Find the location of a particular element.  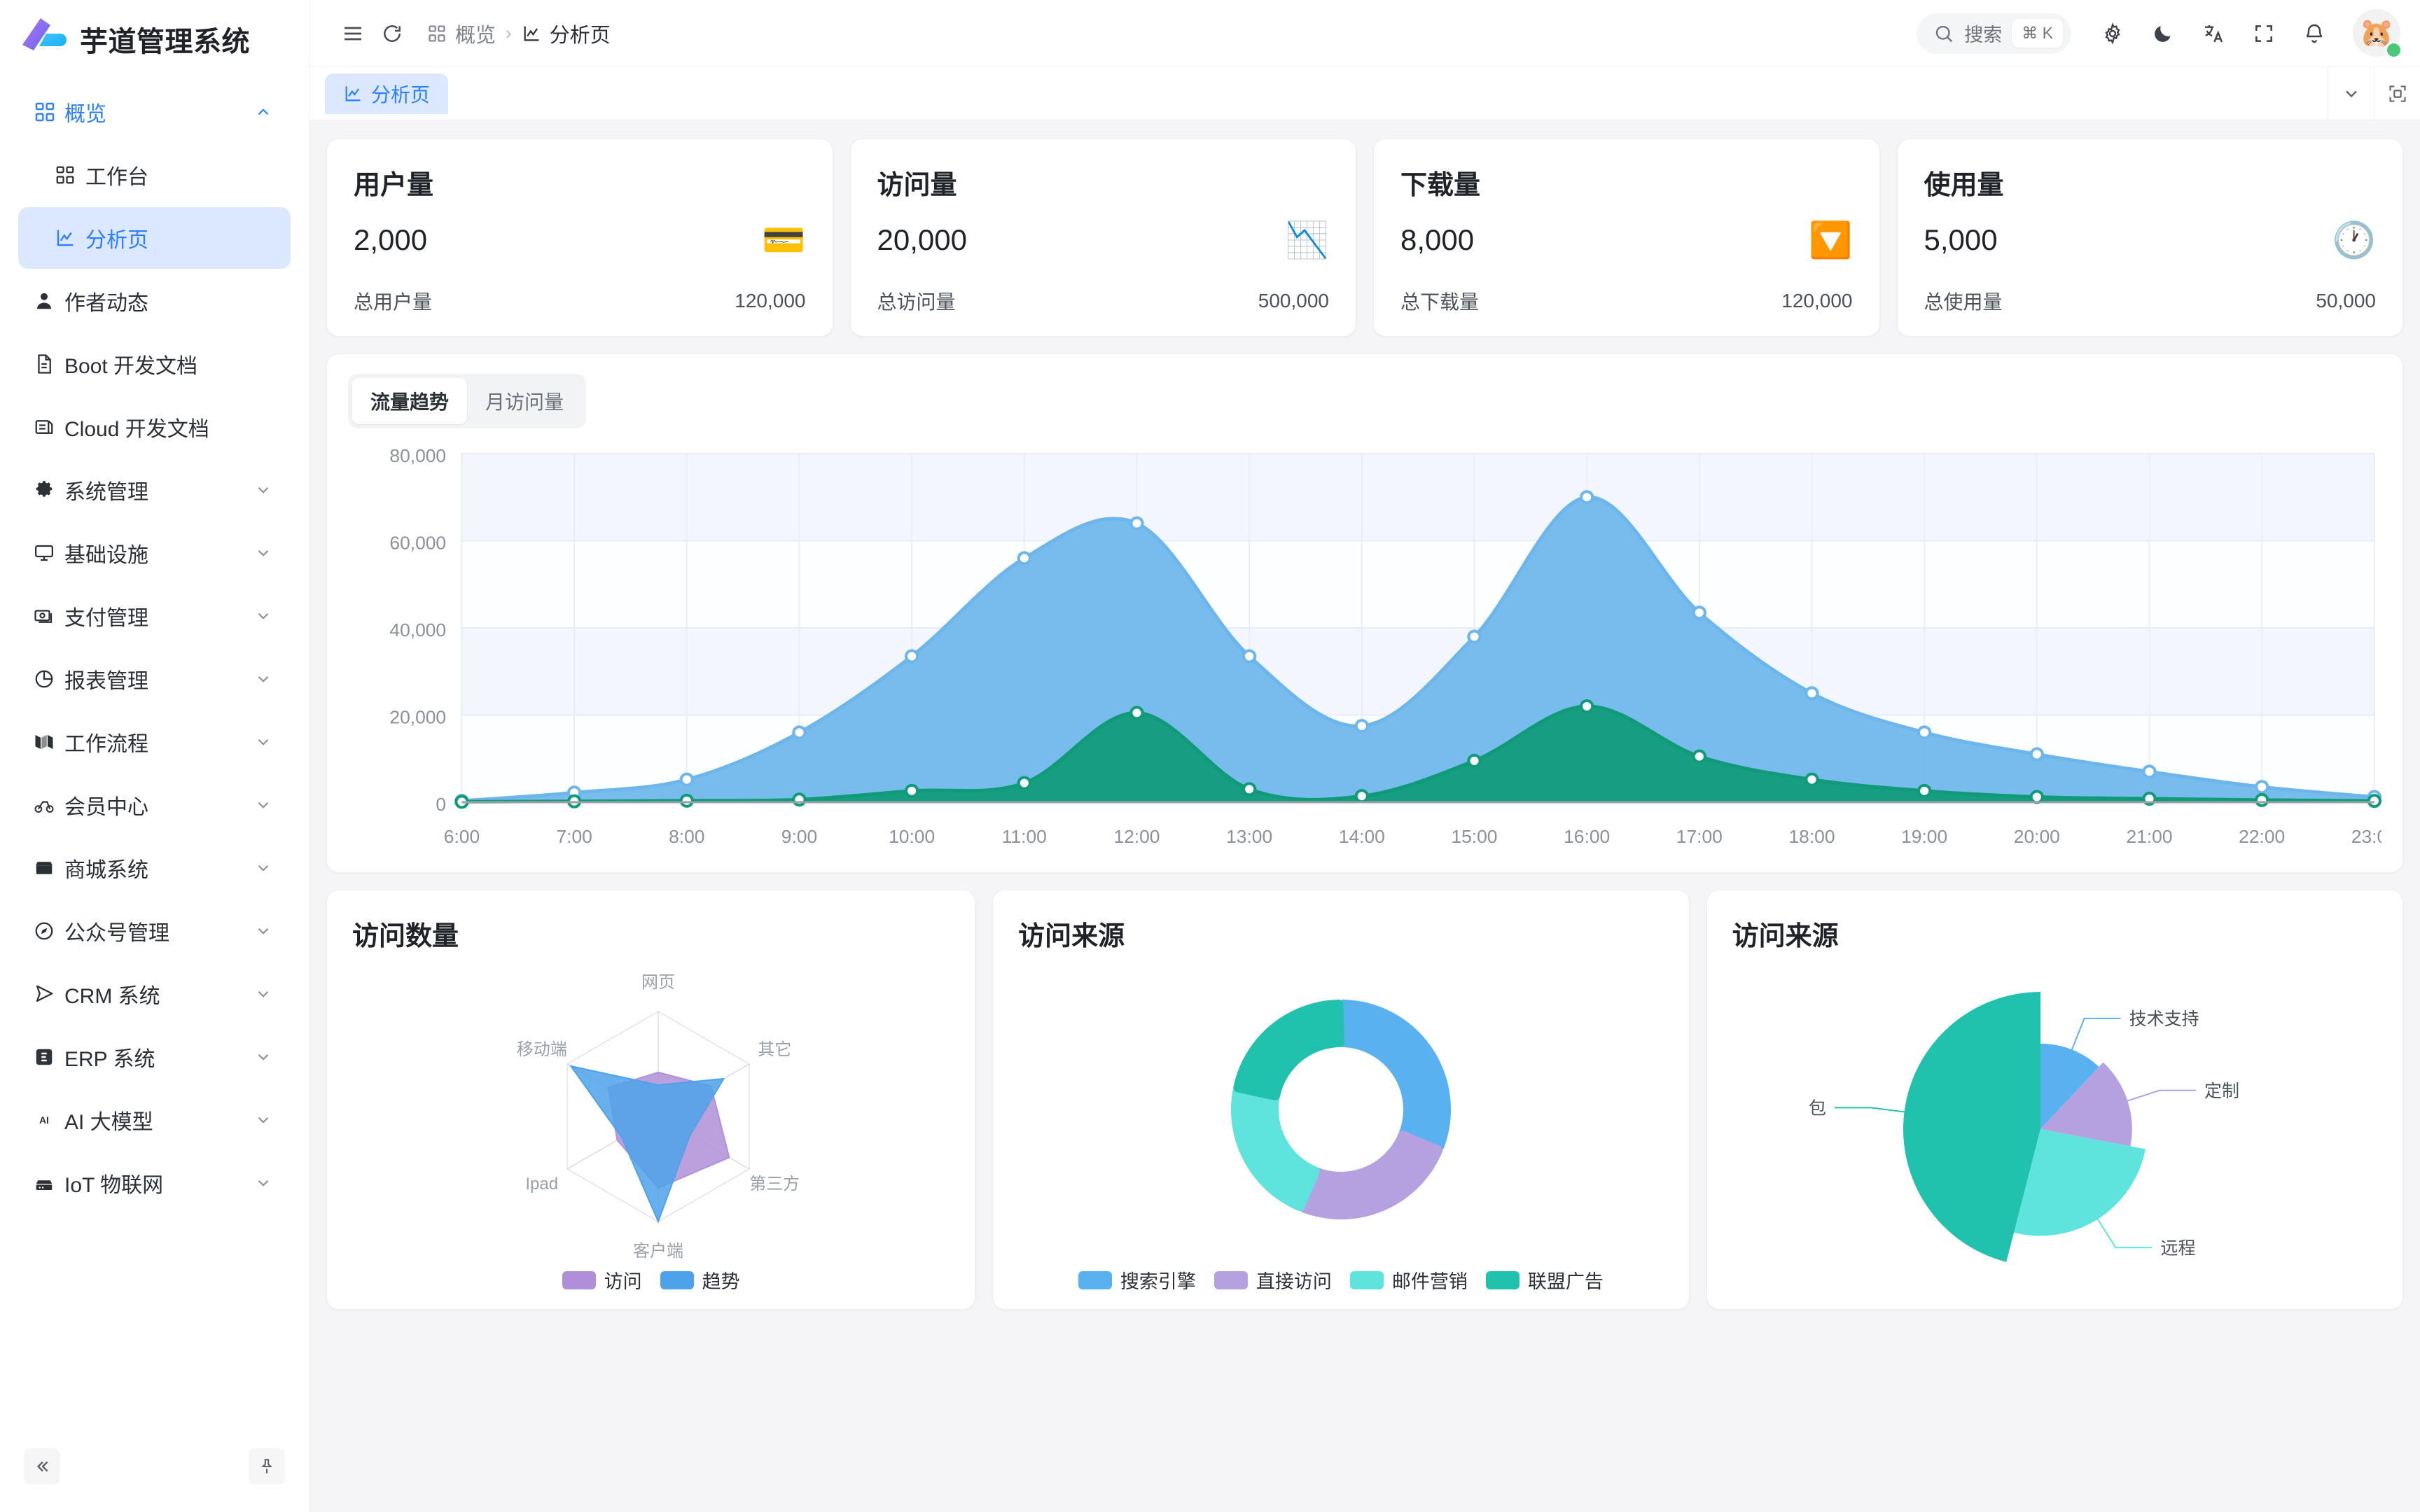

topbar: 概览 › 分析页 is located at coordinates (1365, 33).